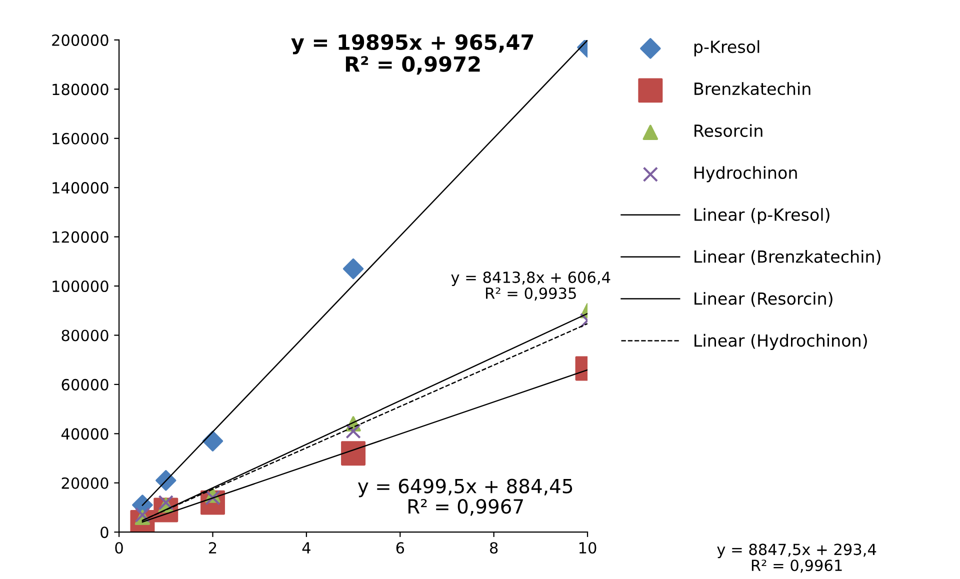 This screenshot has width=960, height=579. Describe the element at coordinates (465, 497) in the screenshot. I see `annotation: y = 6499,5x + 884,45 R² = 0,9967` at that location.